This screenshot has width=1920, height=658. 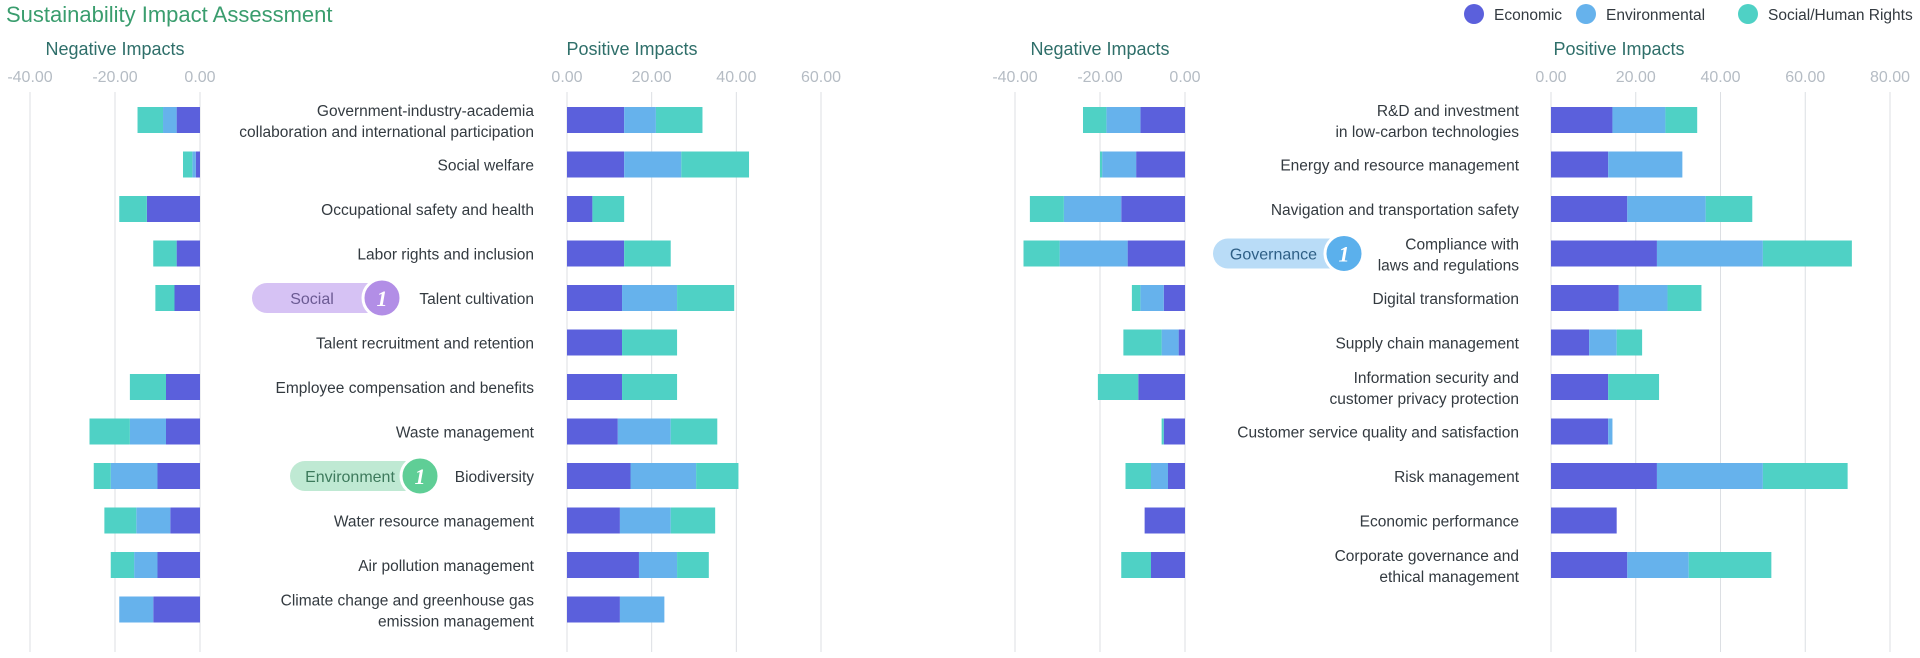 I want to click on category-label: Talent cultivation, so click(x=476, y=299).